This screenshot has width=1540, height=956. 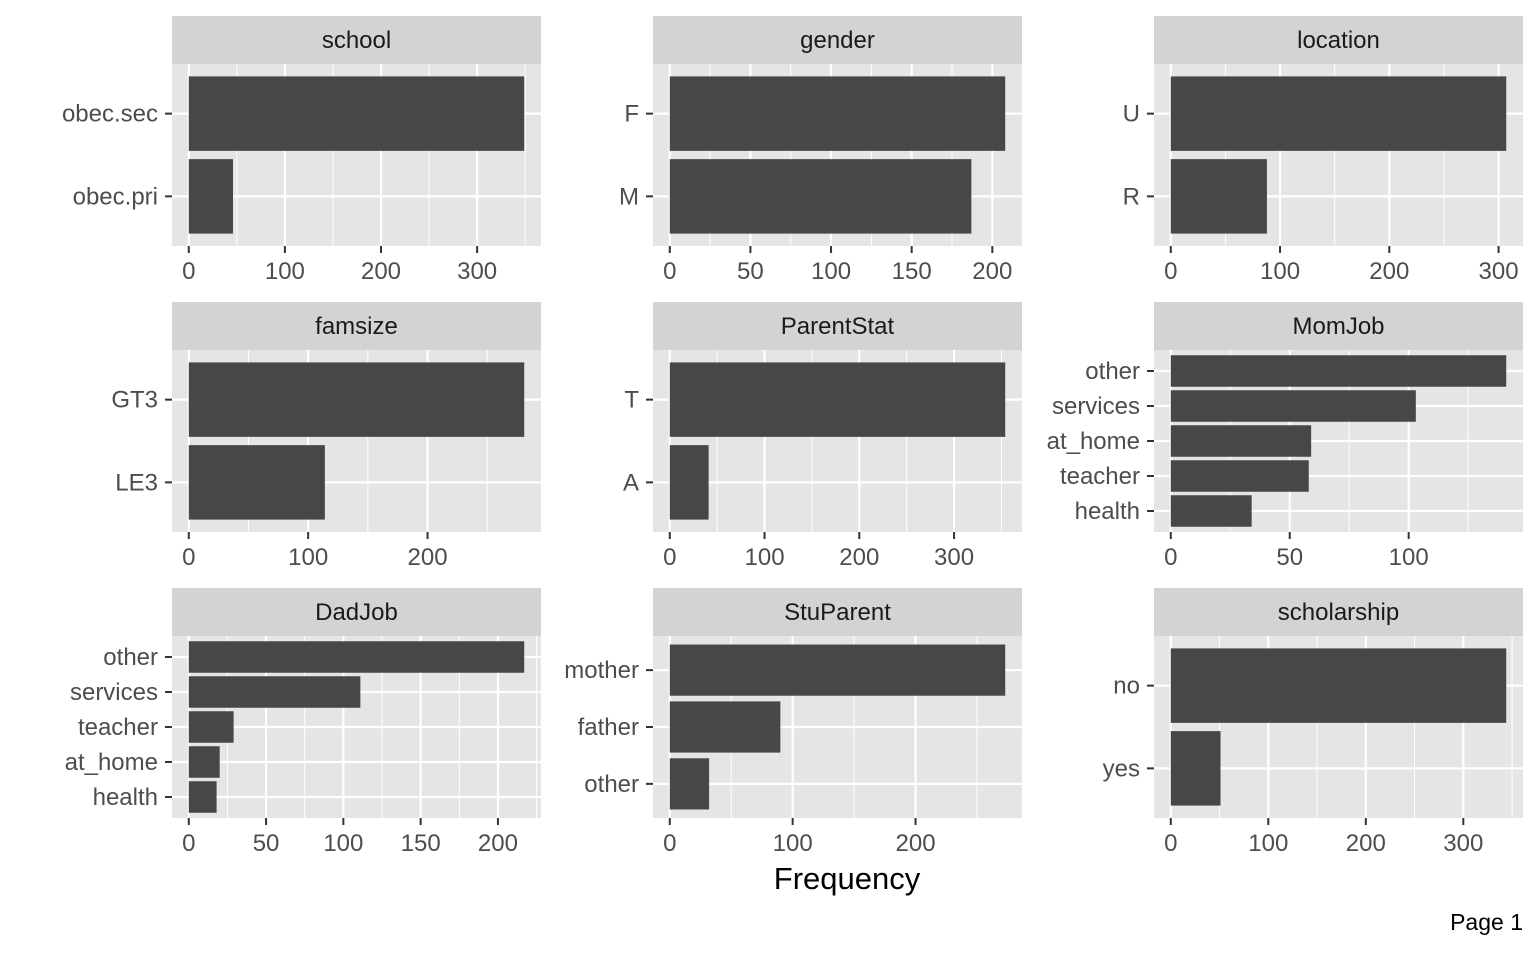 What do you see at coordinates (1107, 511) in the screenshot?
I see `y-tick-label-momjob-health: health` at bounding box center [1107, 511].